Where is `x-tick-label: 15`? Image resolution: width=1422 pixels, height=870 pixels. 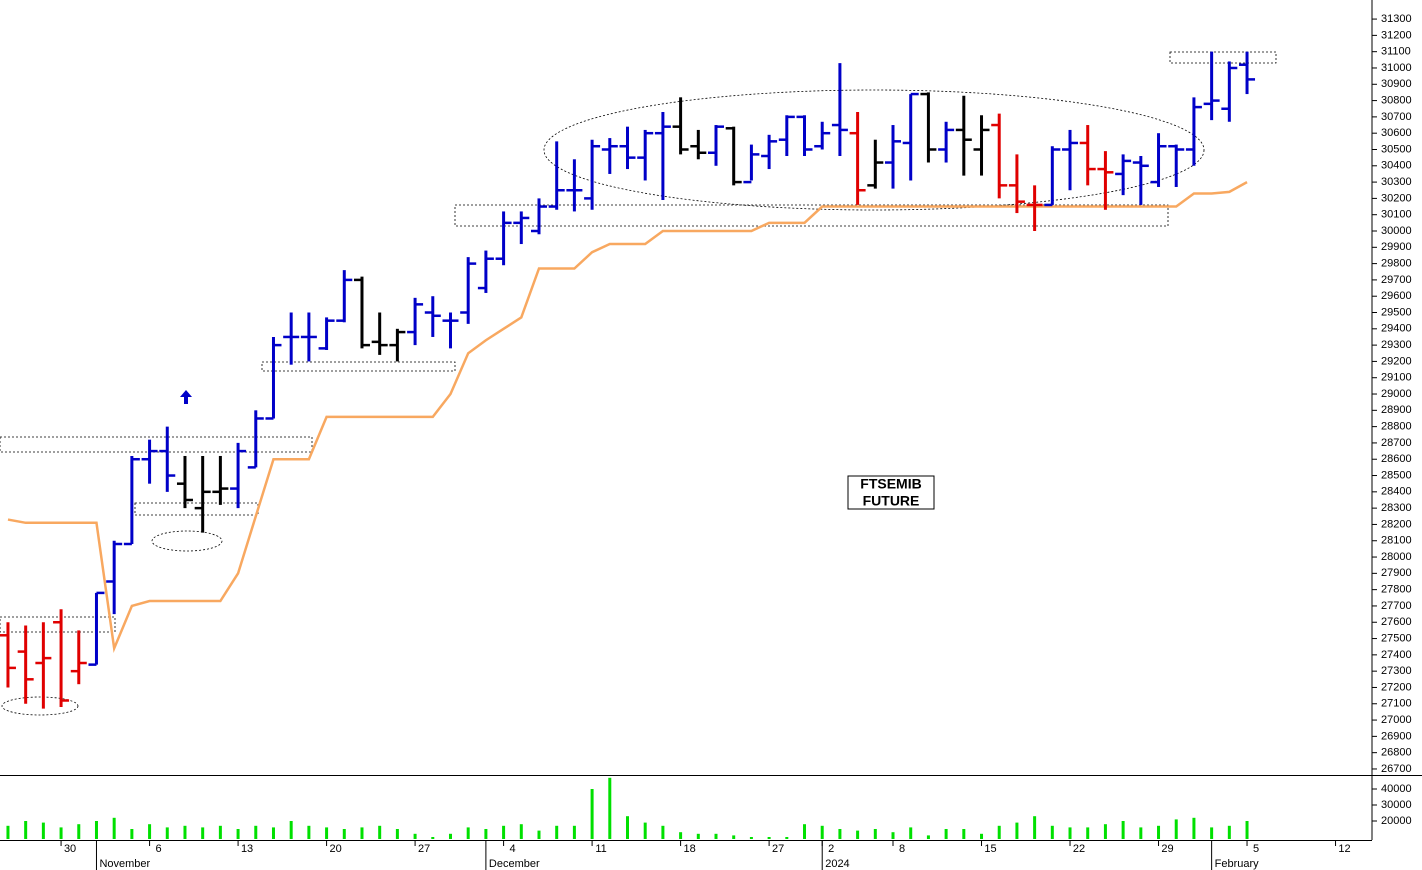 x-tick-label: 15 is located at coordinates (990, 849).